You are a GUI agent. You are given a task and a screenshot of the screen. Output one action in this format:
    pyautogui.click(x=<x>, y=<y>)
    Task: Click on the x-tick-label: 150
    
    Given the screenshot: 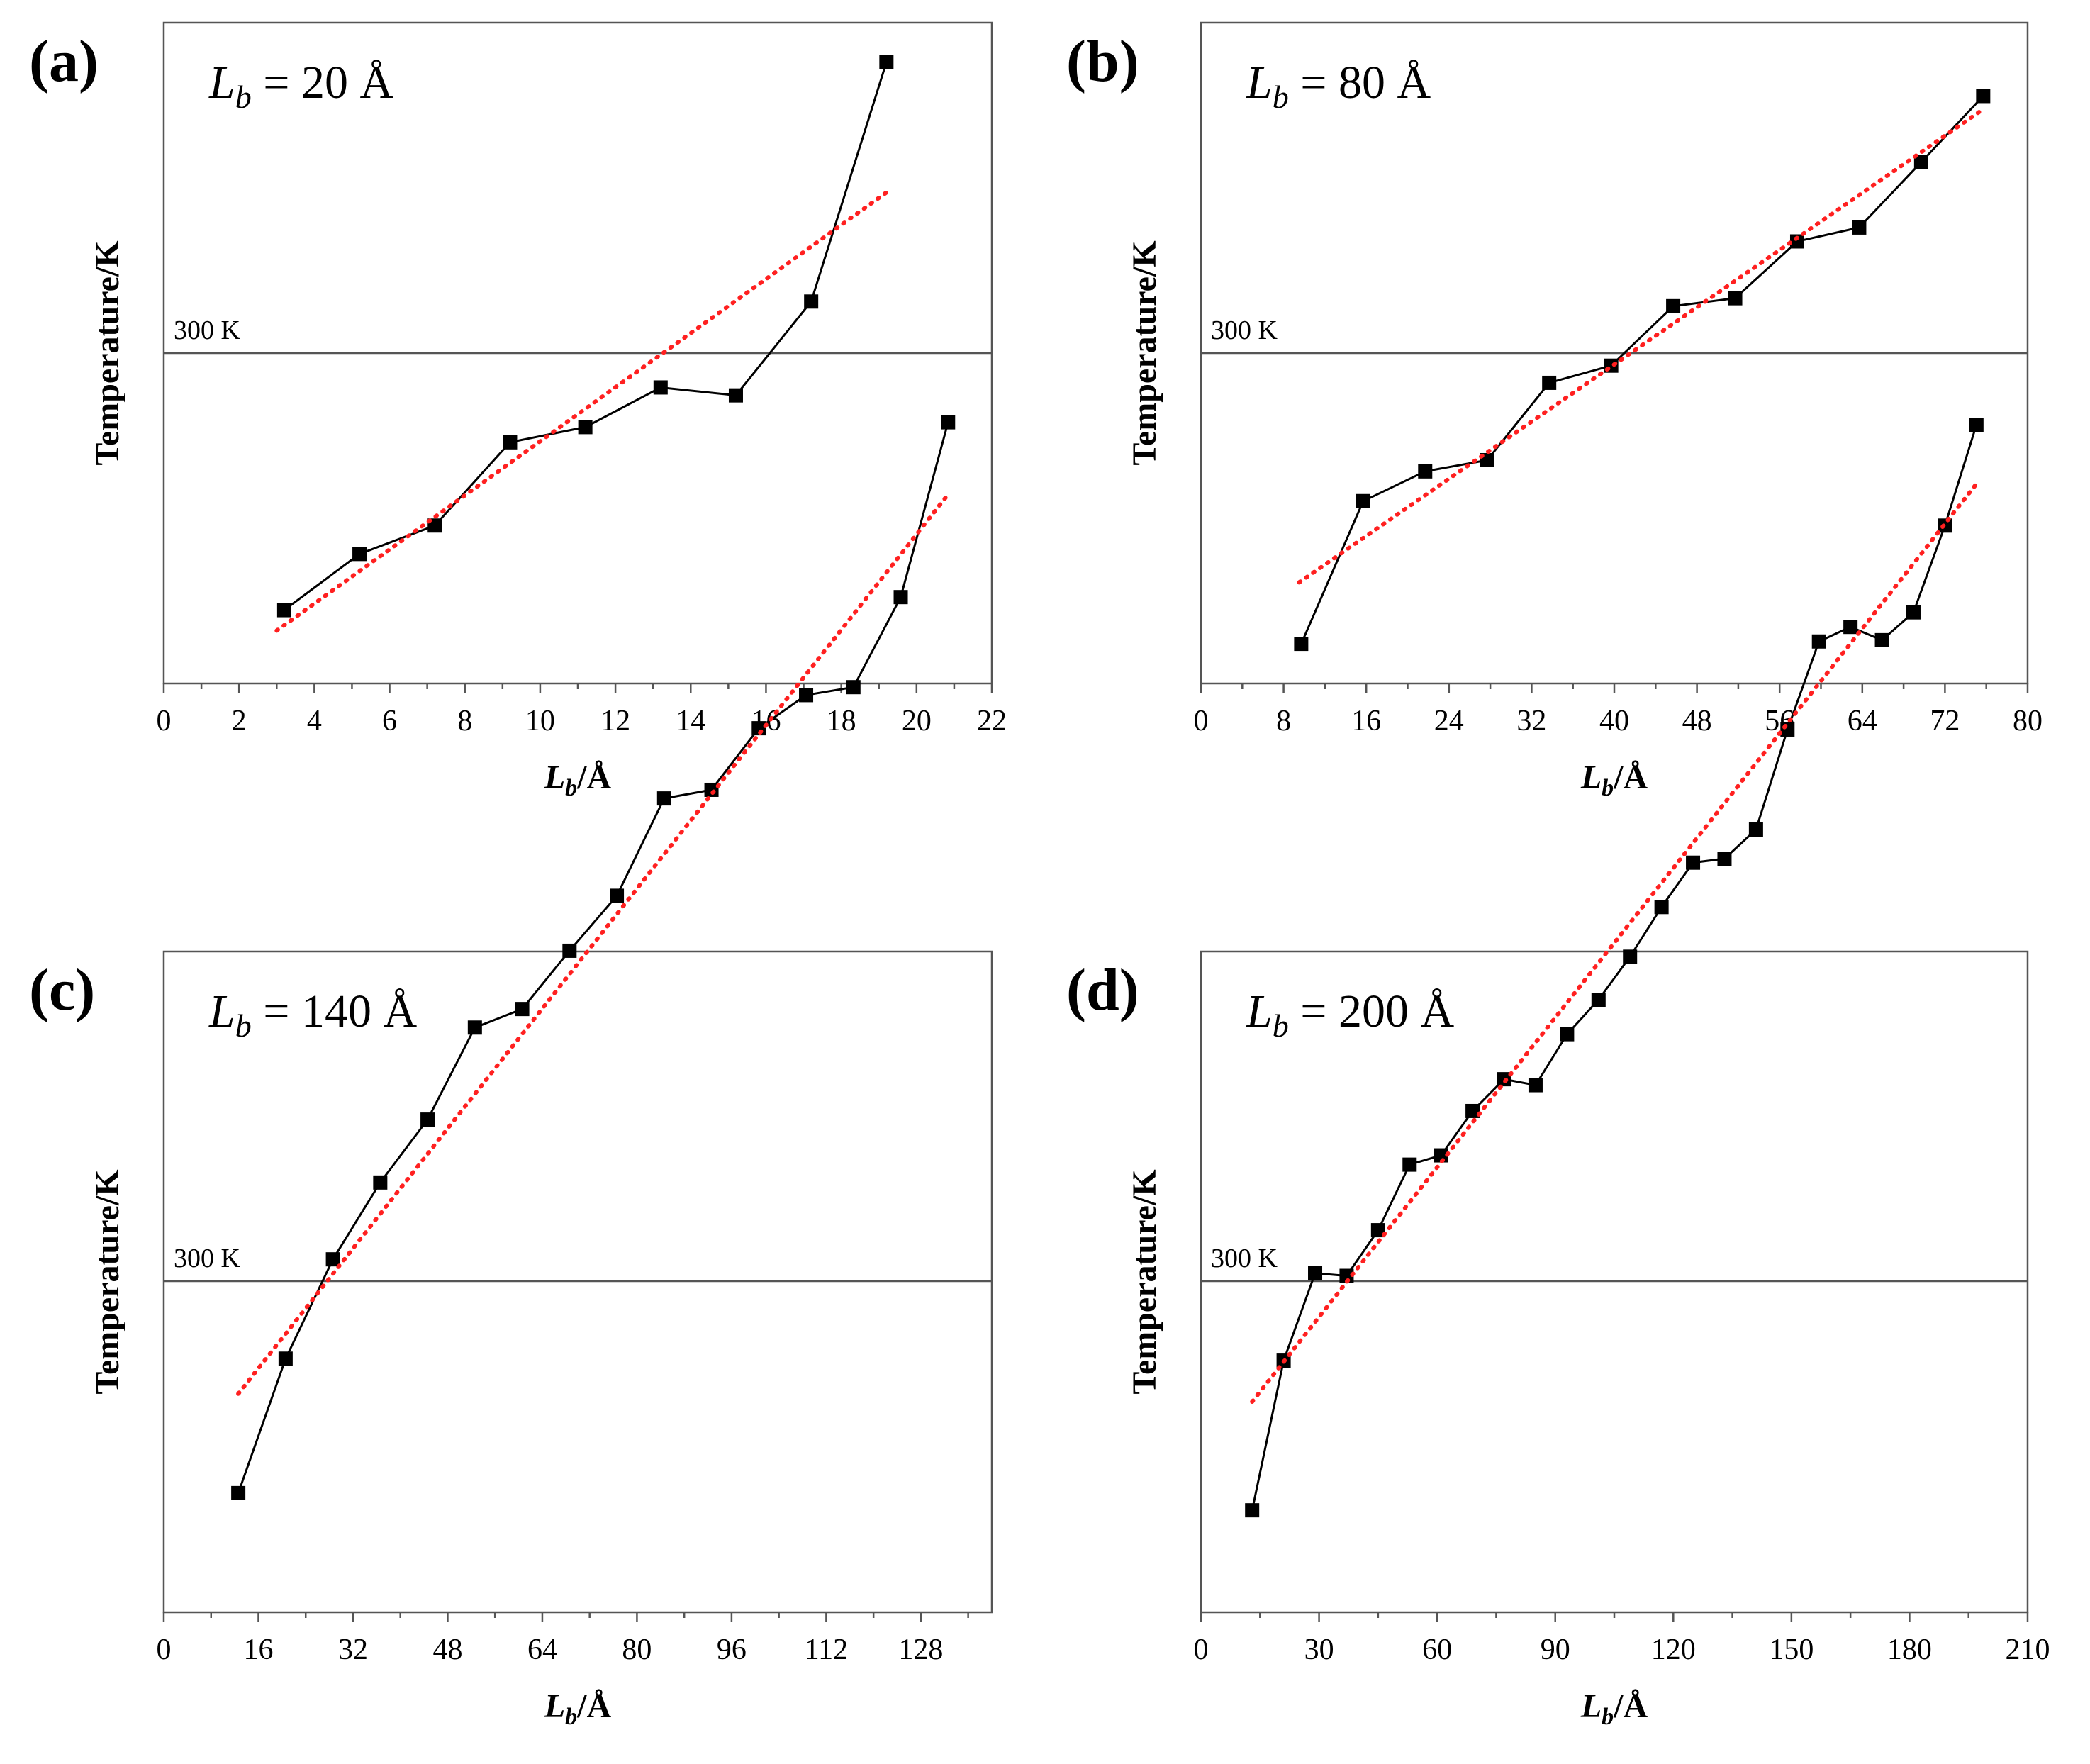 What is the action you would take?
    pyautogui.click(x=1791, y=1650)
    